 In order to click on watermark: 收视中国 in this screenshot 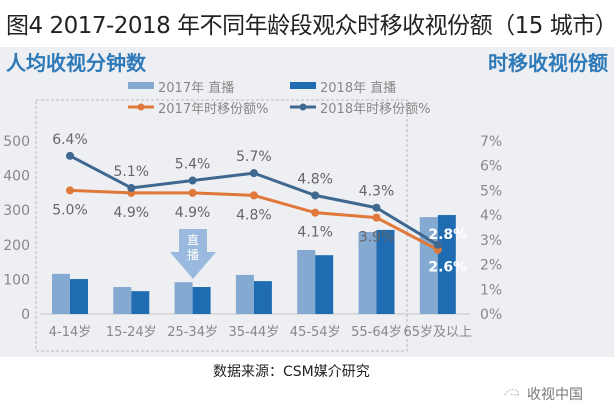, I will do `click(544, 394)`.